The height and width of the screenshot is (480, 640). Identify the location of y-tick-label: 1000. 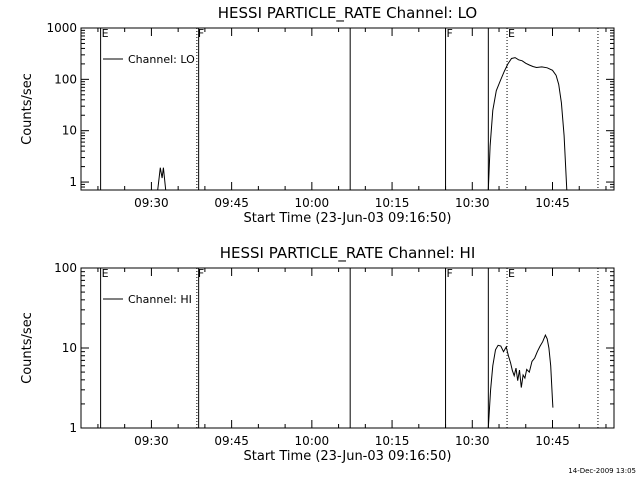
(61, 28).